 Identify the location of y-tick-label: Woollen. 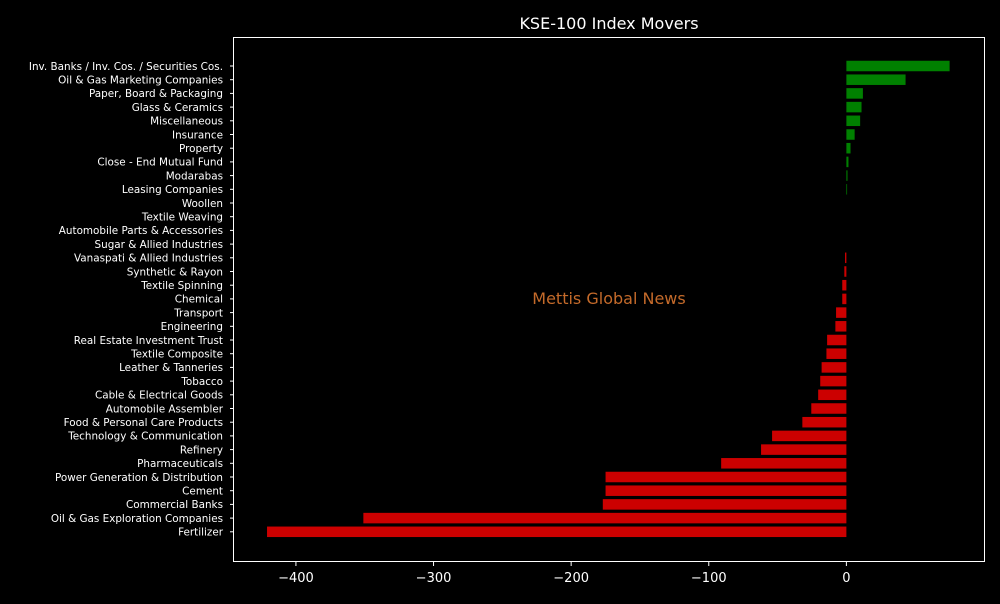
(202, 204).